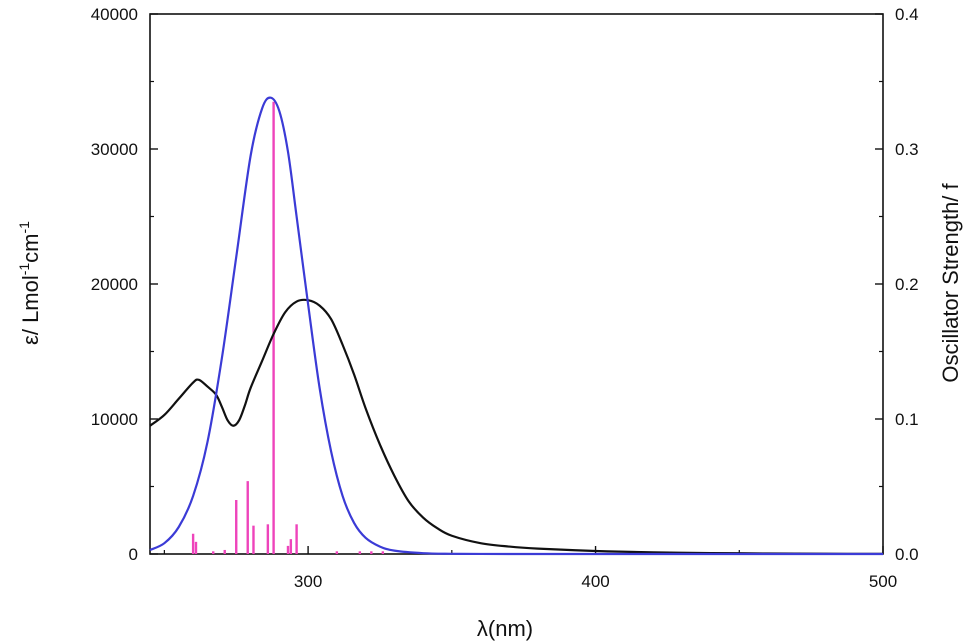 The height and width of the screenshot is (643, 969). I want to click on x-tick-label: 300, so click(308, 581).